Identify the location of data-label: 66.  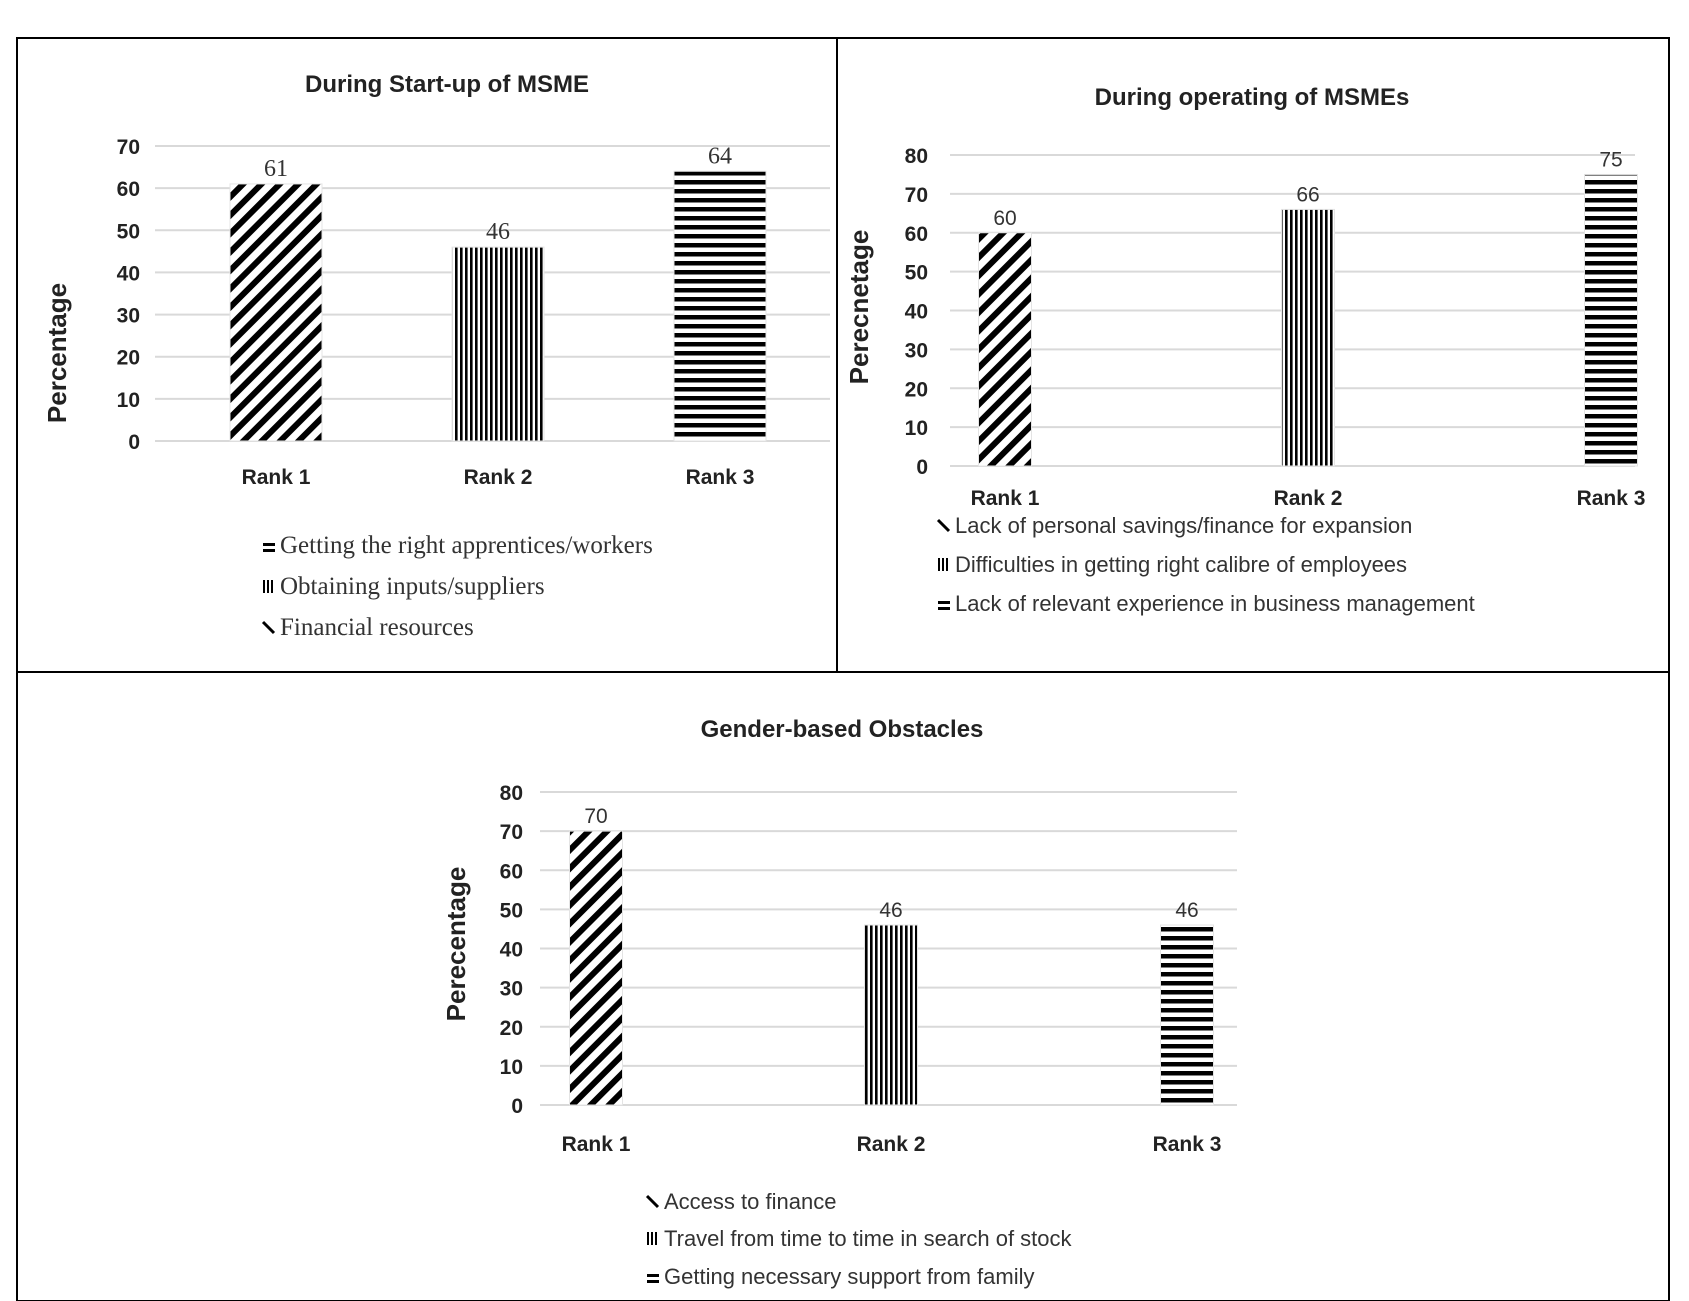
(1307, 194).